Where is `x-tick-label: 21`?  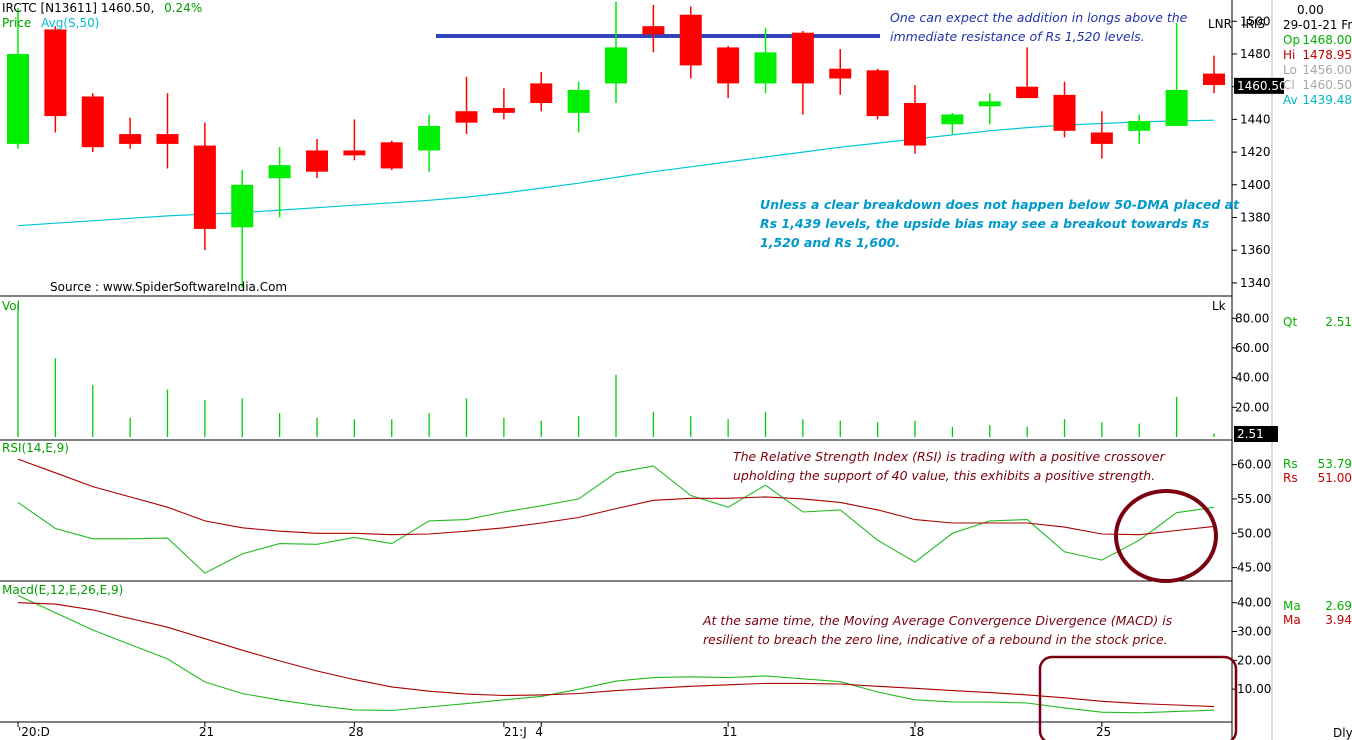
x-tick-label: 21 is located at coordinates (206, 732).